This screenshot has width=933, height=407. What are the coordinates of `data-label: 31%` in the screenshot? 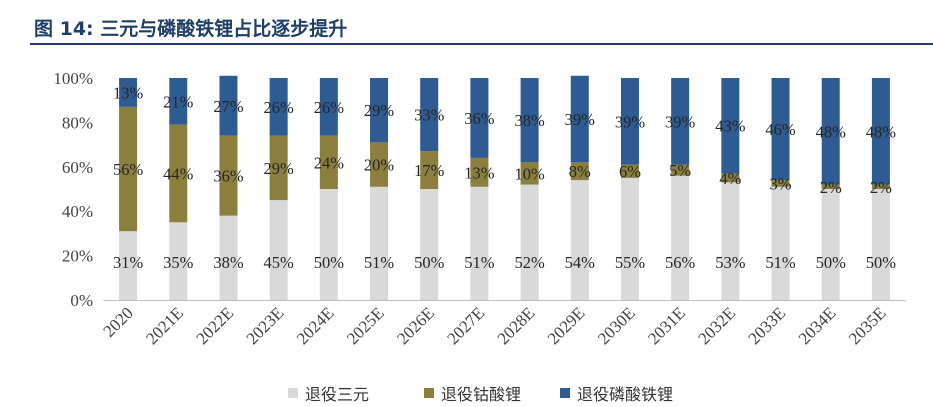 It's located at (128, 262).